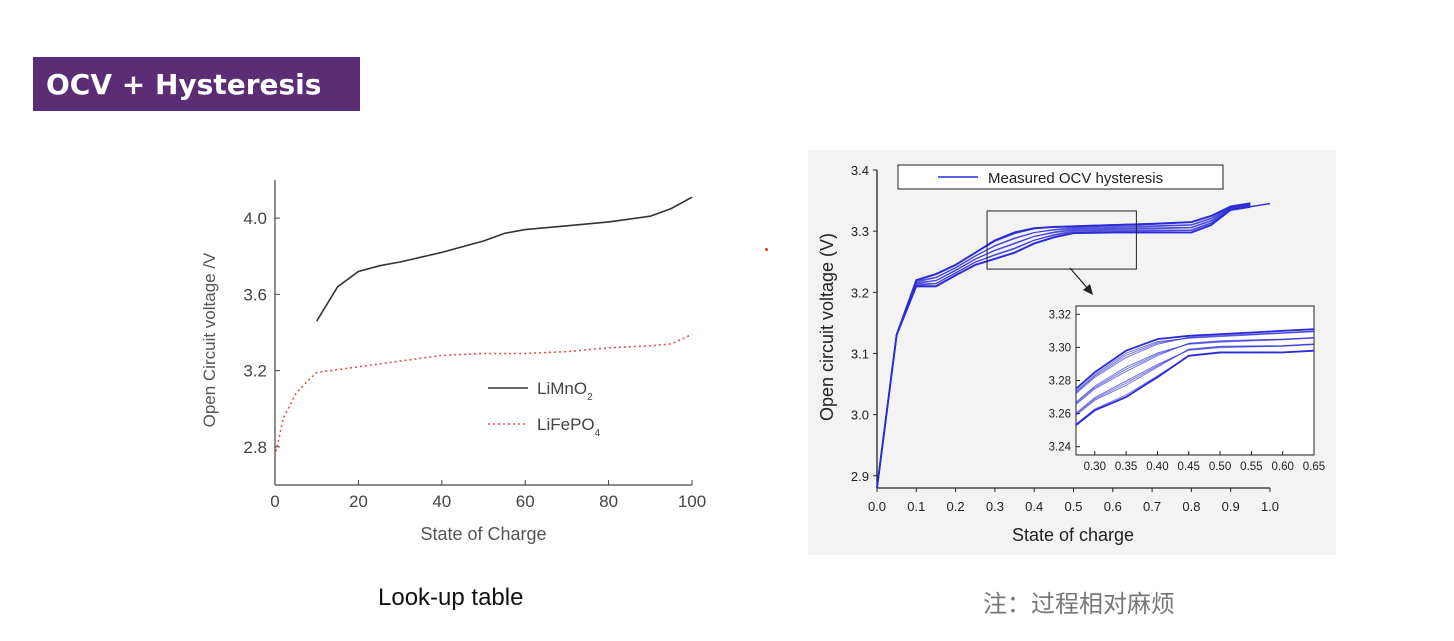 The width and height of the screenshot is (1454, 641). I want to click on zoom-box, so click(1061, 240).